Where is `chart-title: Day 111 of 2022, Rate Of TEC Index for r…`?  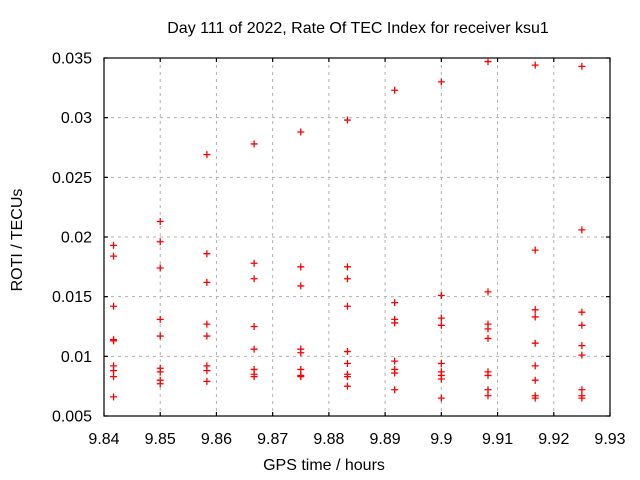
chart-title: Day 111 of 2022, Rate Of TEC Index for r… is located at coordinates (358, 28).